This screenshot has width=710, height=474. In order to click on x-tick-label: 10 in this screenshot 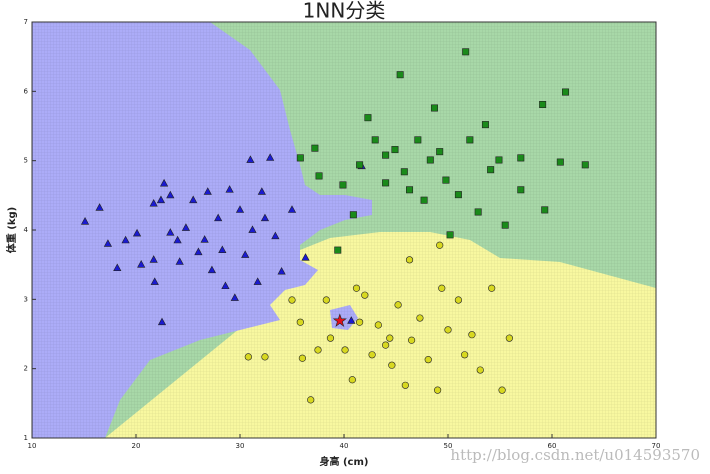, I will do `click(32, 446)`.